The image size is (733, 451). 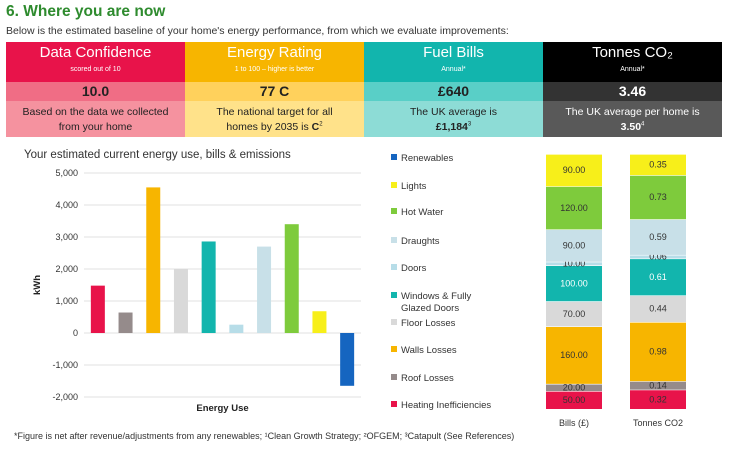 I want to click on card-value: 77 C, so click(x=274, y=91).